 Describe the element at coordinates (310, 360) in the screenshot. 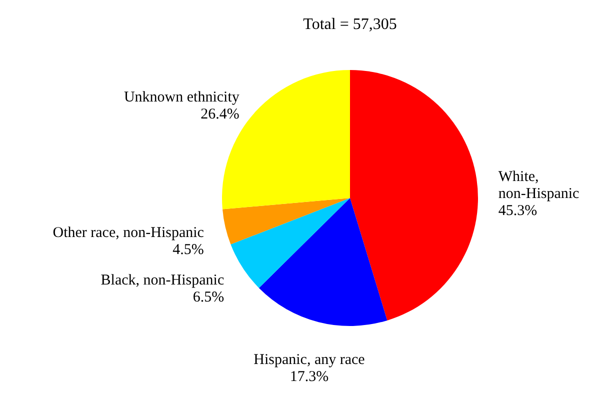

I see `slice-label: Hispanic, any race` at that location.